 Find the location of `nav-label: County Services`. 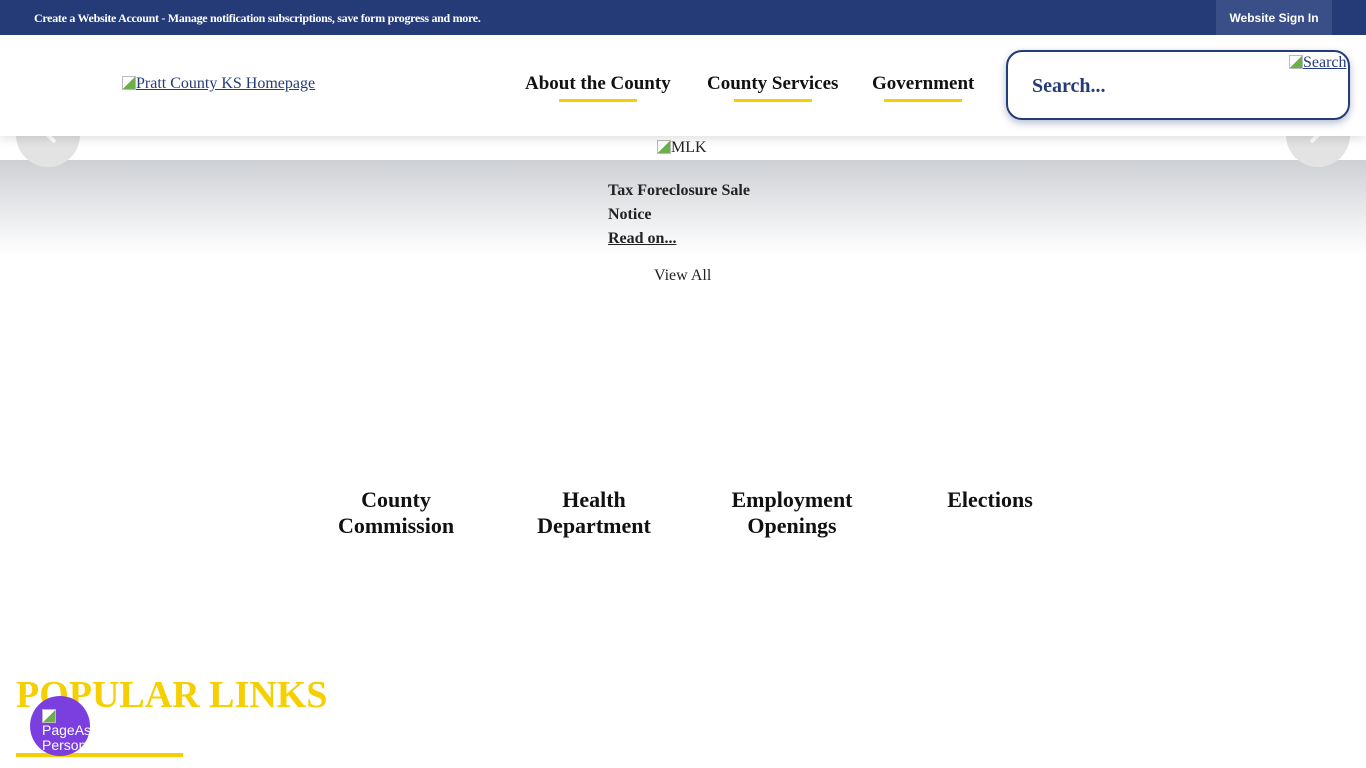

nav-label: County Services is located at coordinates (773, 83).